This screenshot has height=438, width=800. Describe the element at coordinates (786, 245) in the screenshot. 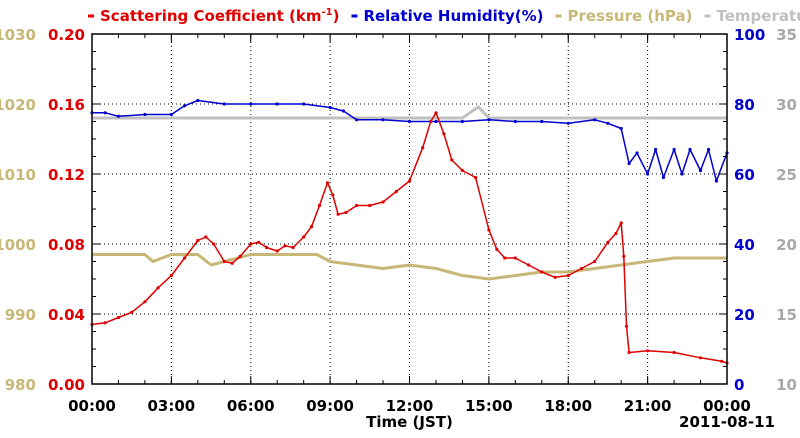

I see `temperature-tick-label: 20` at that location.